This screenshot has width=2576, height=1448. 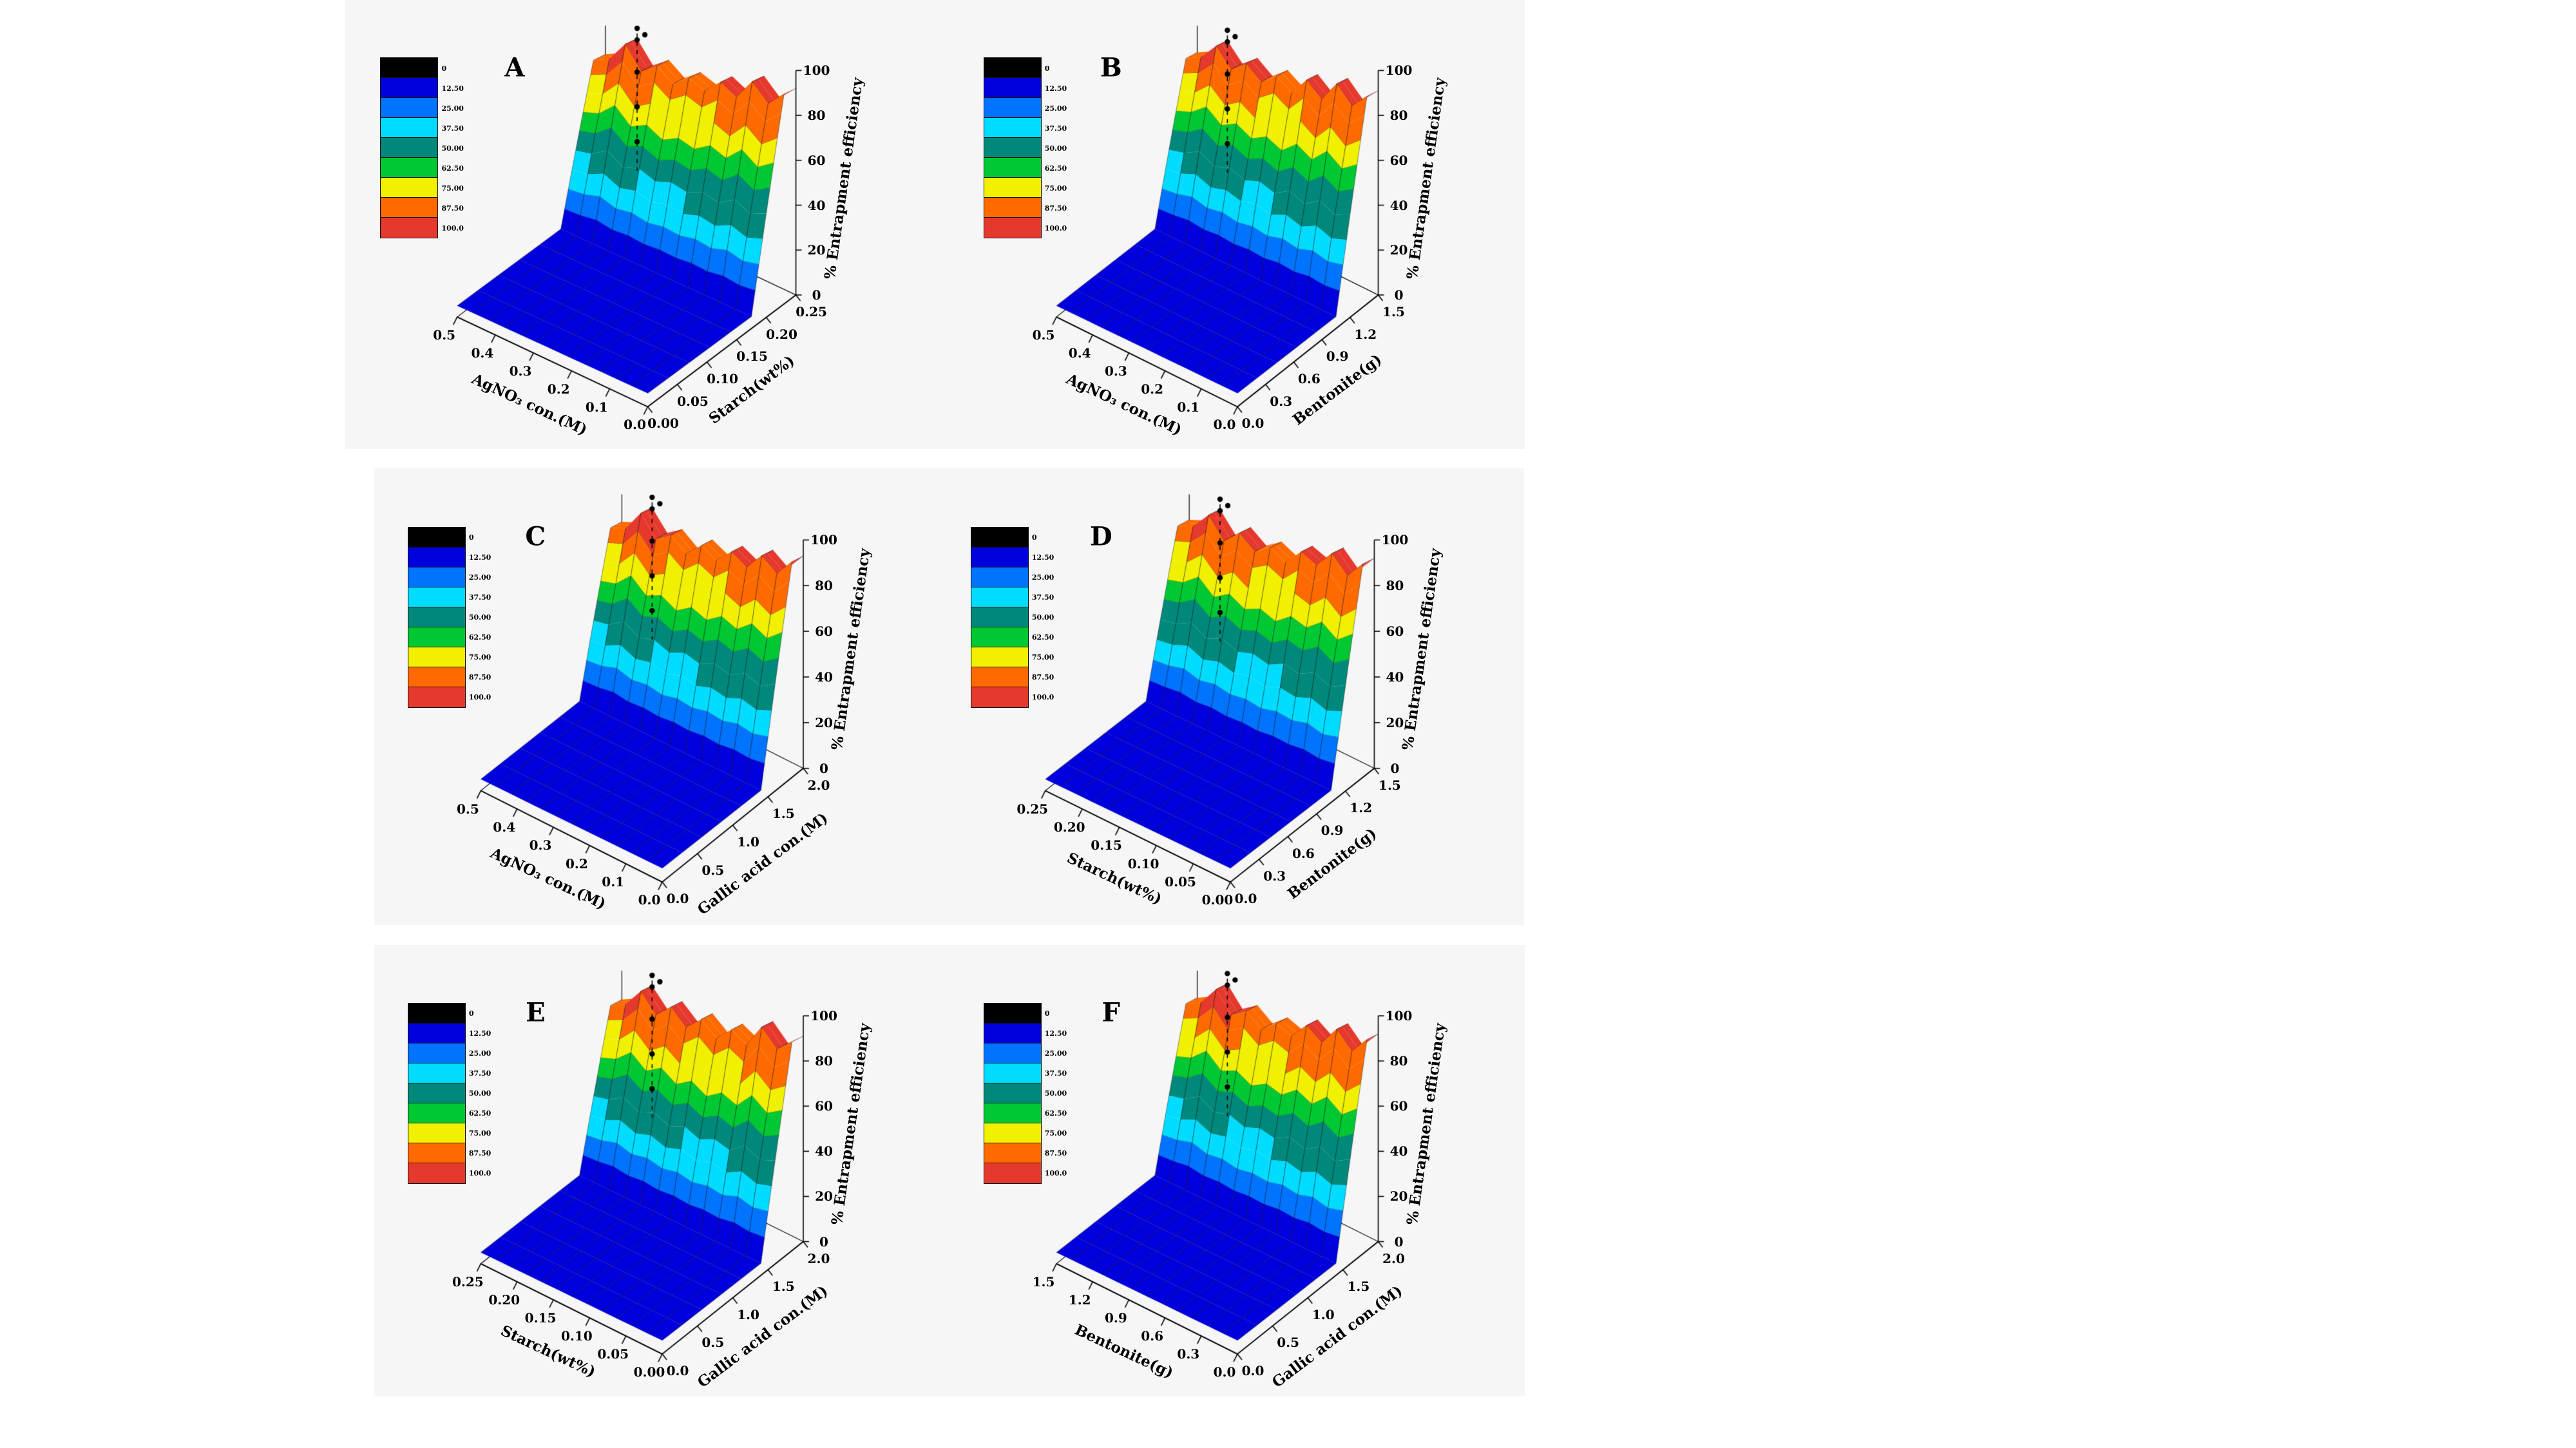 What do you see at coordinates (1303, 853) in the screenshot?
I see `y-tick-label: 0.6` at bounding box center [1303, 853].